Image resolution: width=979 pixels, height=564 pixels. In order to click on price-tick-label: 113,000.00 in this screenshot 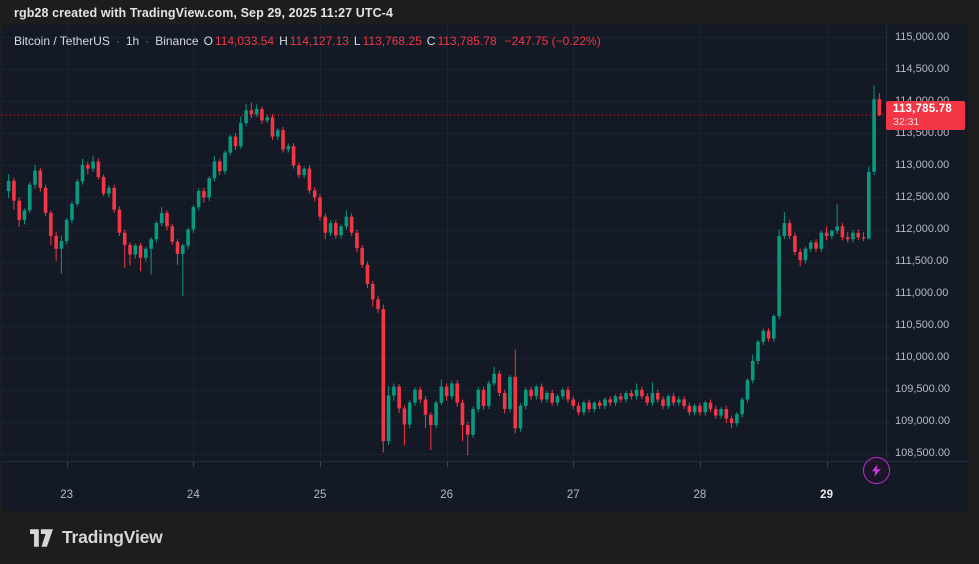, I will do `click(922, 164)`.